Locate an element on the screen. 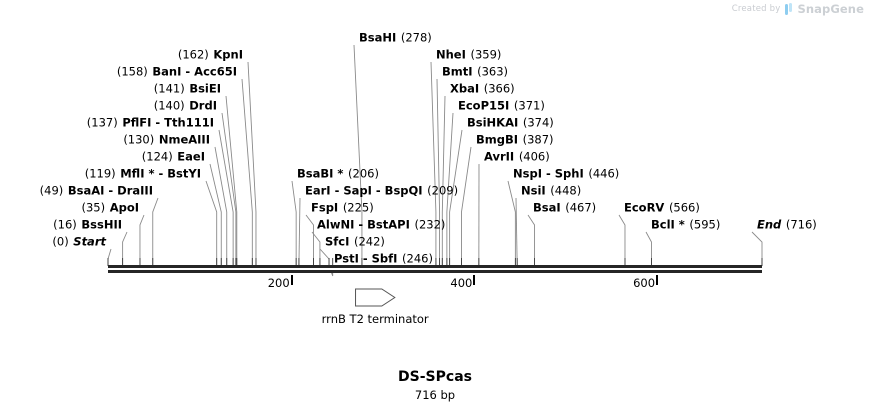  enzyme-name: NsiI is located at coordinates (533, 190).